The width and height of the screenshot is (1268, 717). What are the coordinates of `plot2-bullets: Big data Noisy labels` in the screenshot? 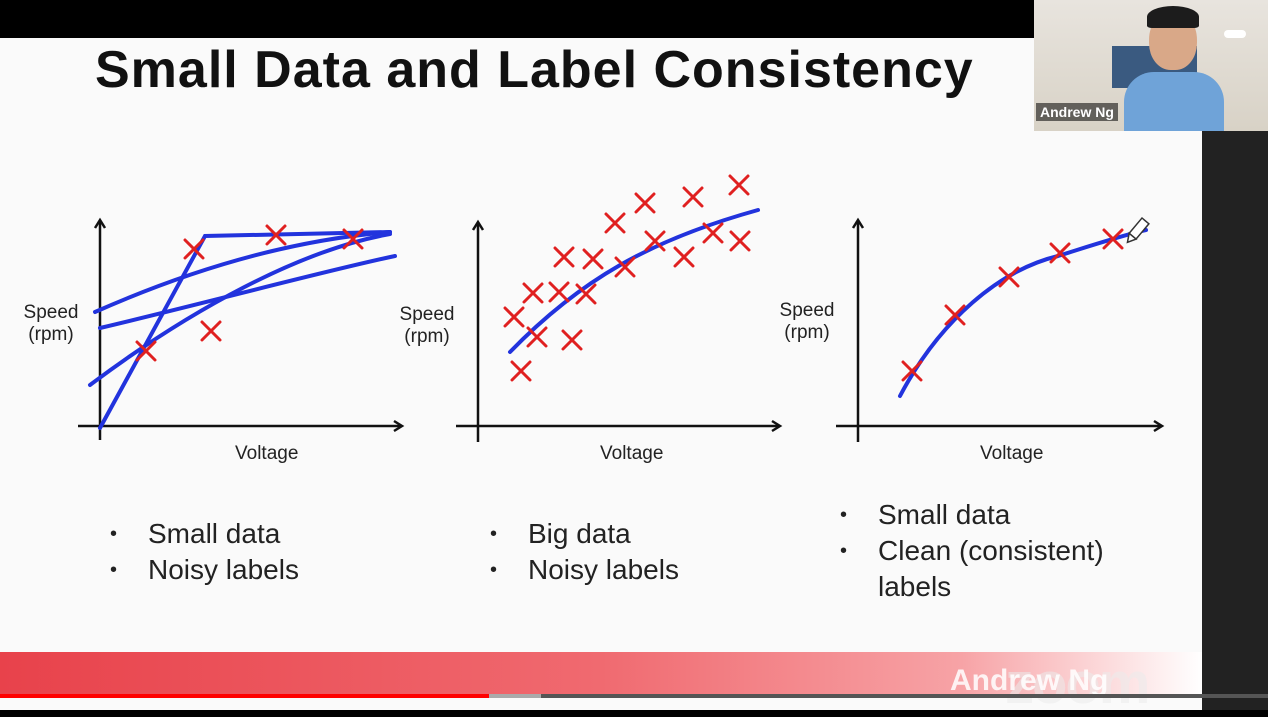 It's located at (584, 552).